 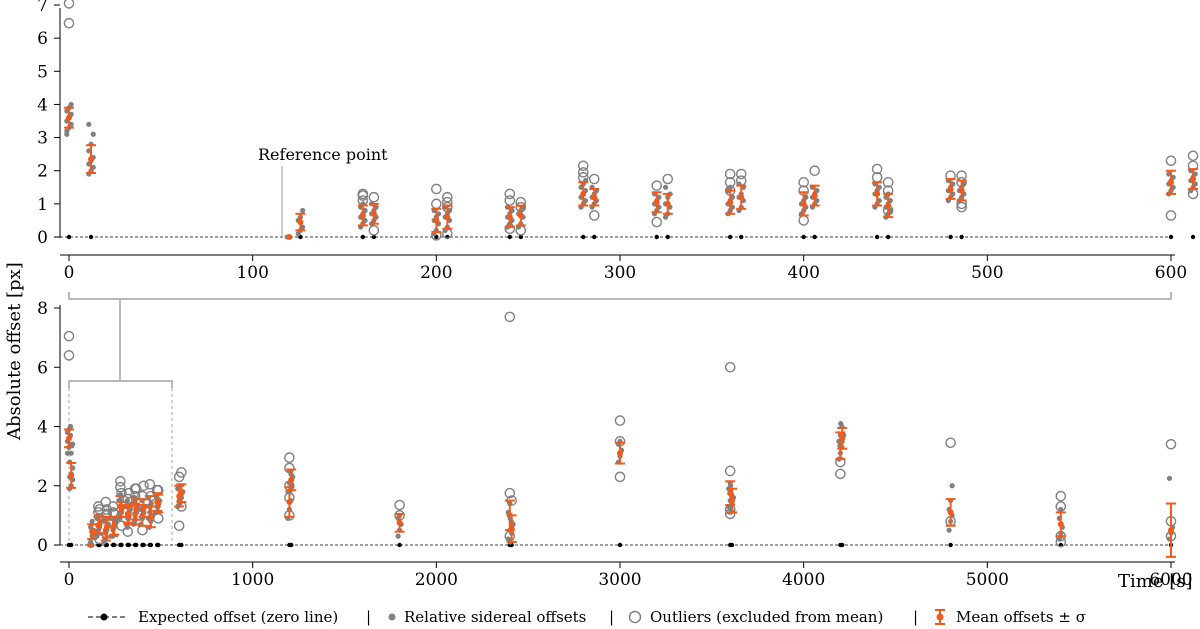 What do you see at coordinates (625, 269) in the screenshot?
I see `top-x-axis: 0 100 200 300 400 500 600` at bounding box center [625, 269].